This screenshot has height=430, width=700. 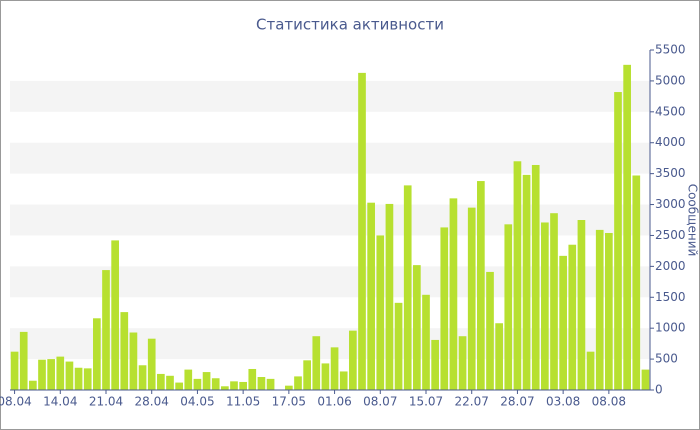 I want to click on x-tick-label: 15.07, so click(x=426, y=402).